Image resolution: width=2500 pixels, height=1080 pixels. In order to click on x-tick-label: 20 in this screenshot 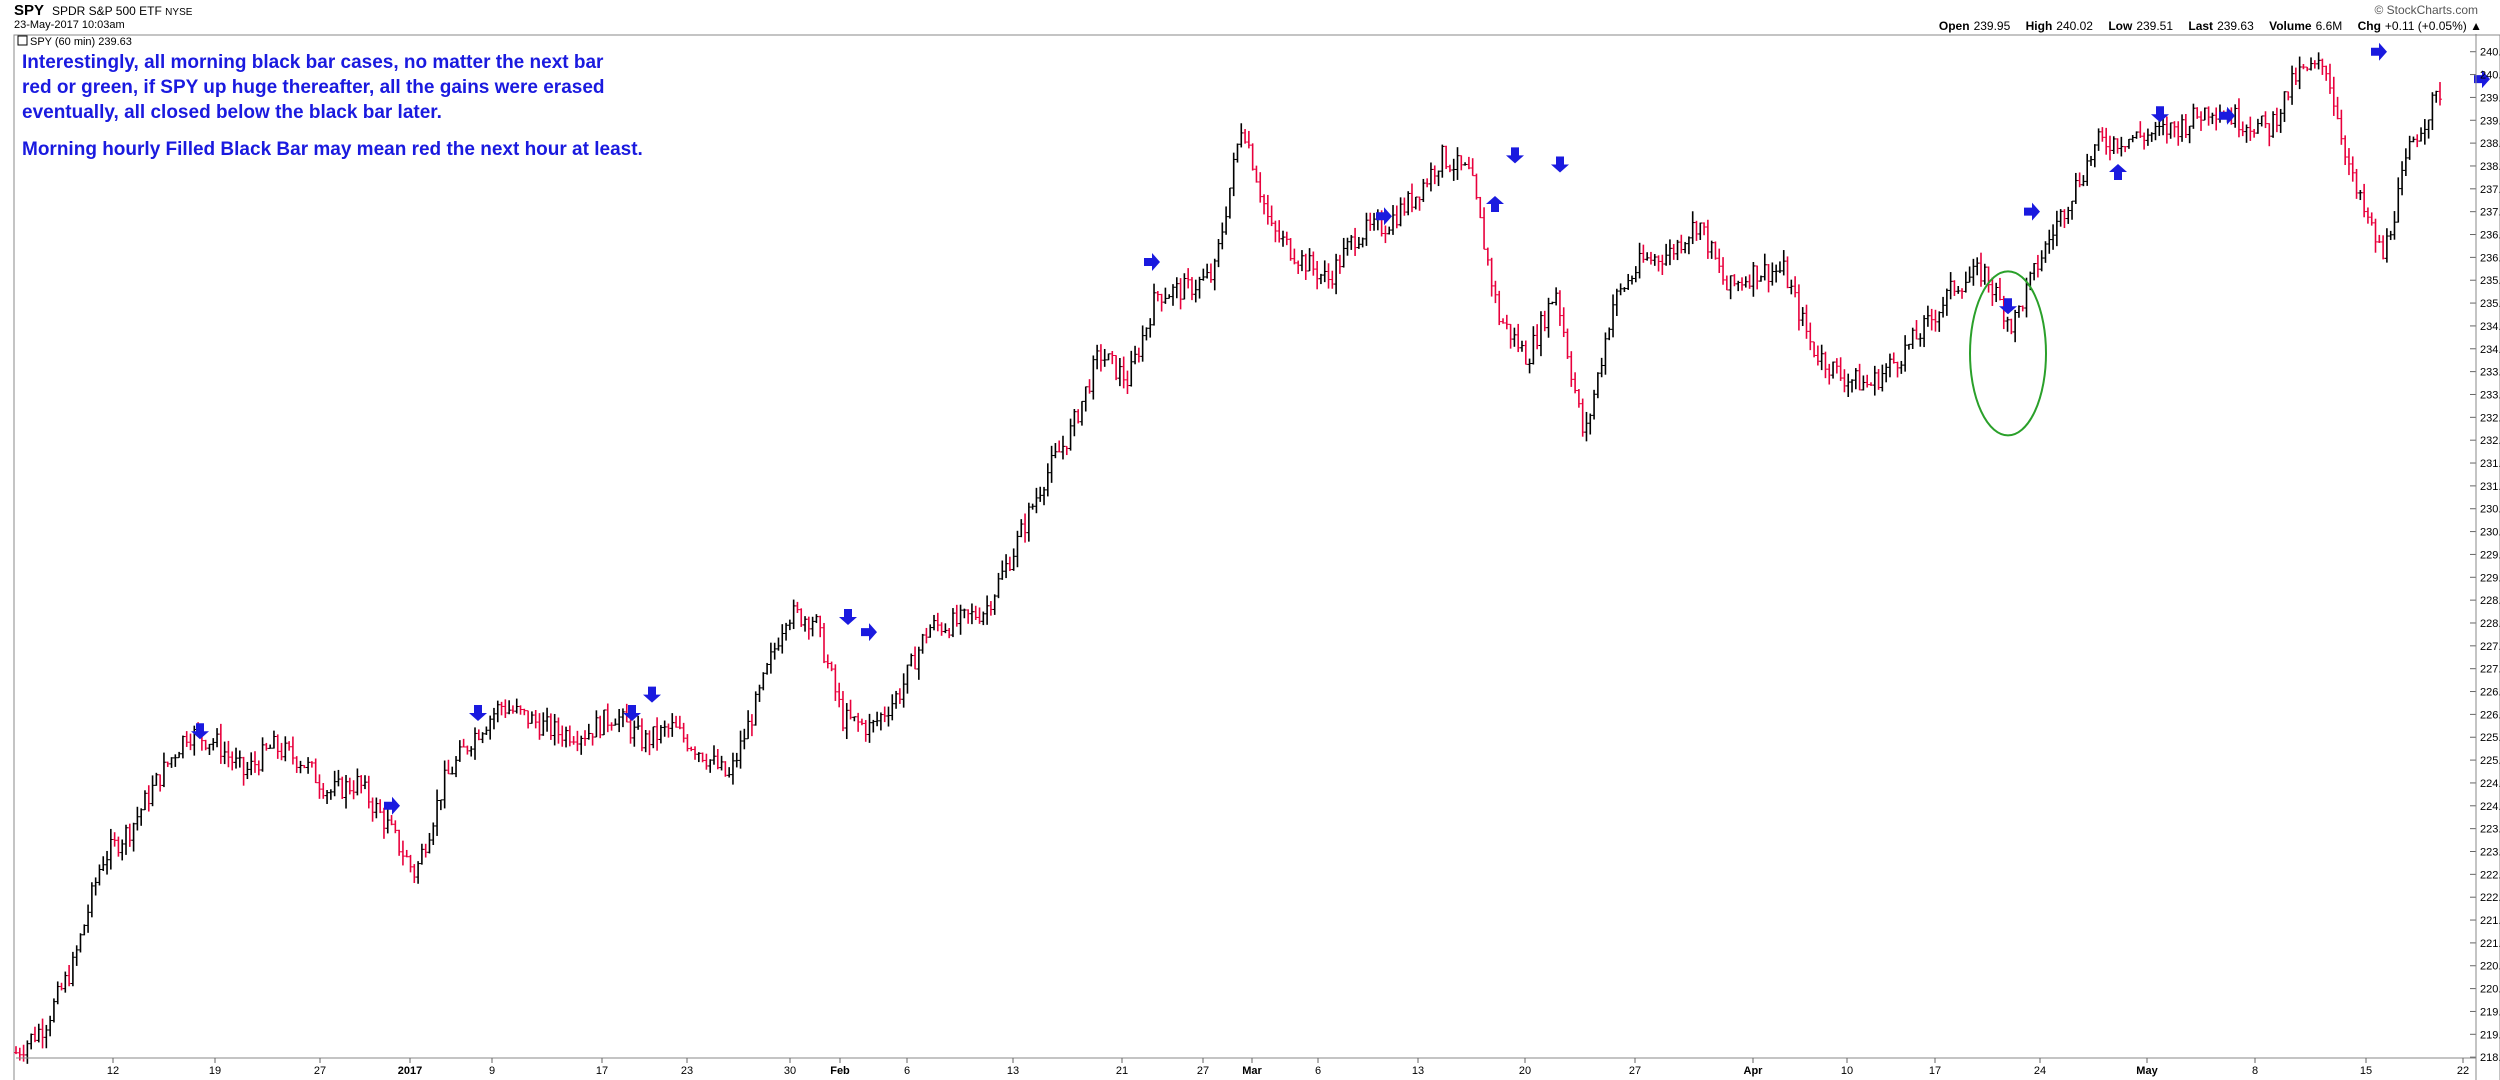, I will do `click(1525, 1071)`.